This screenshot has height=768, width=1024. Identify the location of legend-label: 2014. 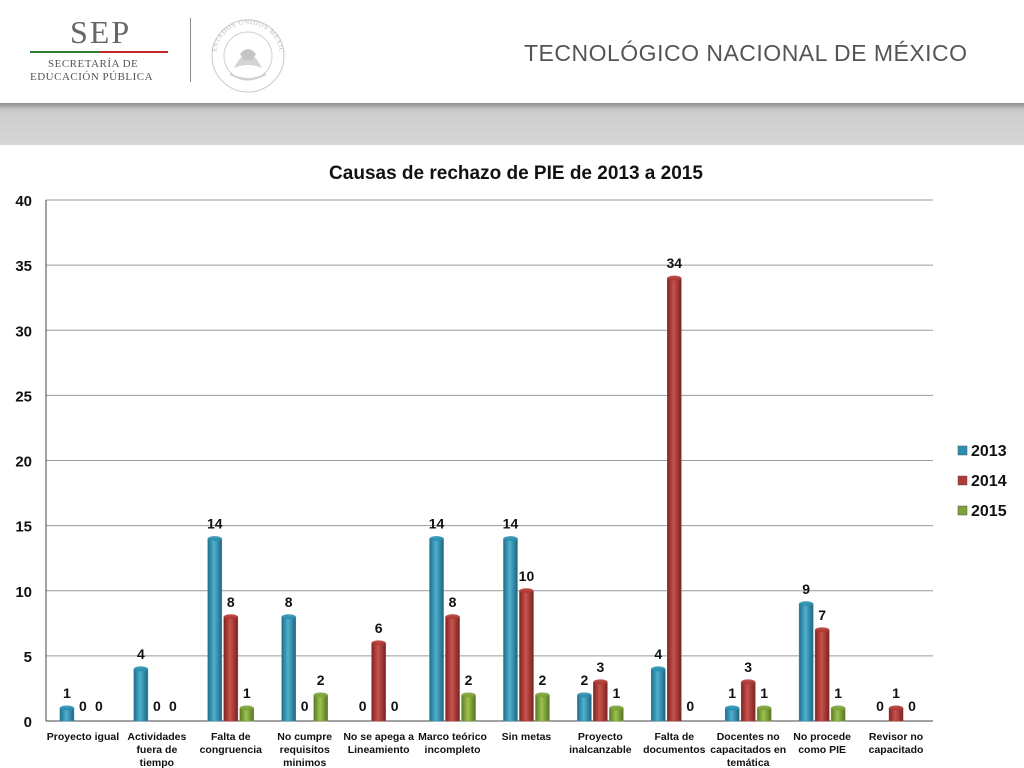
(989, 481).